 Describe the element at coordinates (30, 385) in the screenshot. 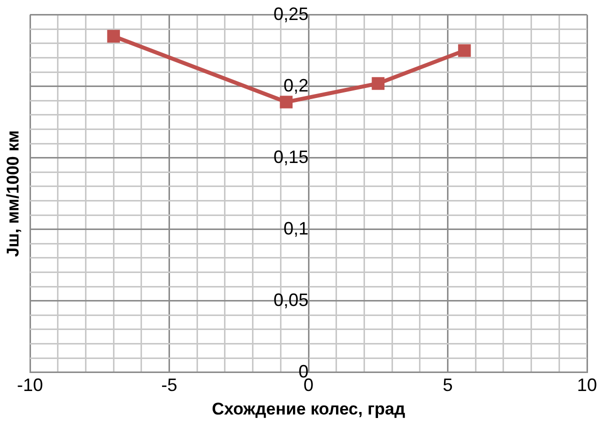

I see `x-tick-label: -10` at that location.